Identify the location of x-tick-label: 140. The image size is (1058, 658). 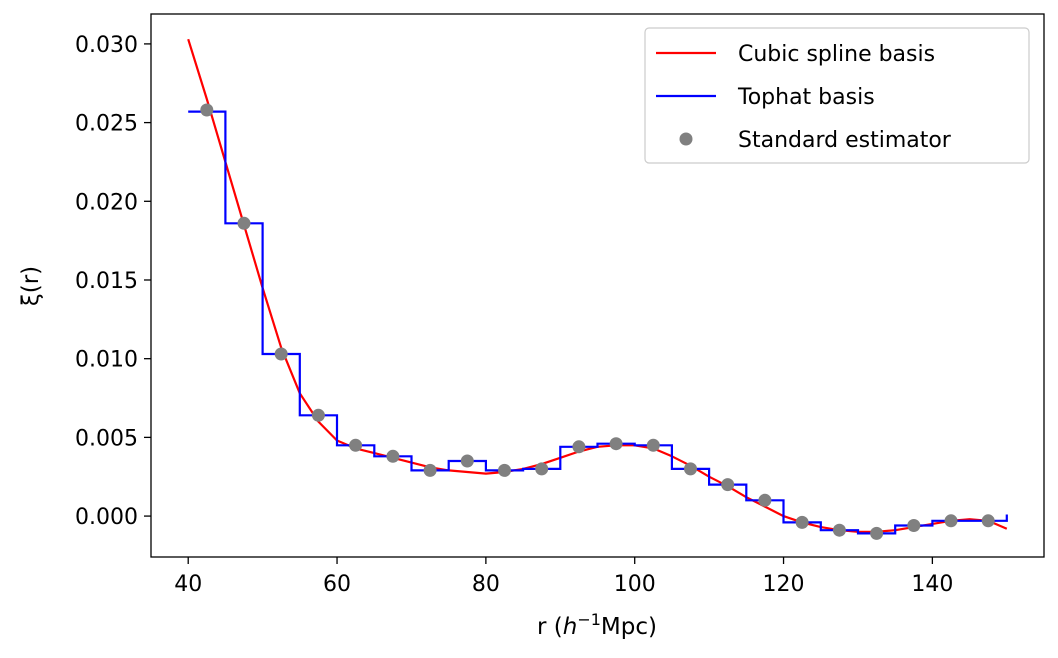
(932, 584).